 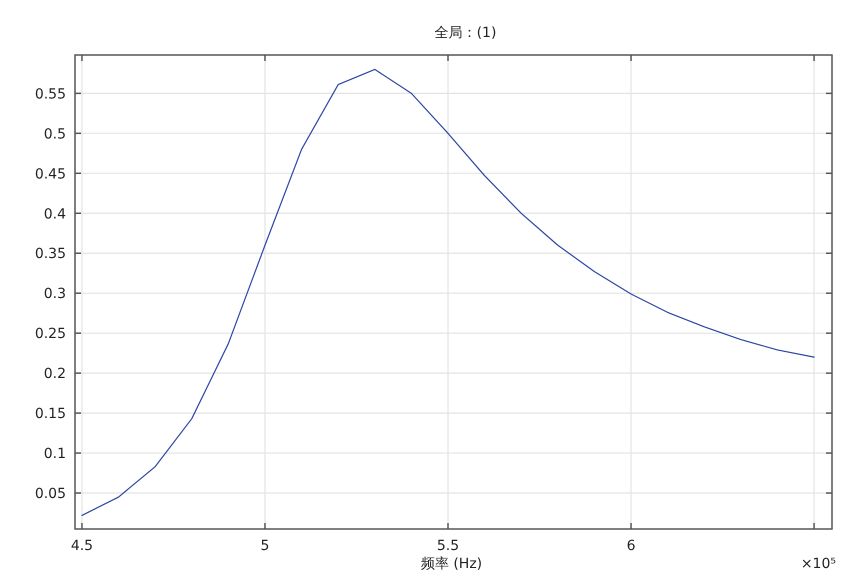 I want to click on y-tick-label: 0.25, so click(x=50, y=334).